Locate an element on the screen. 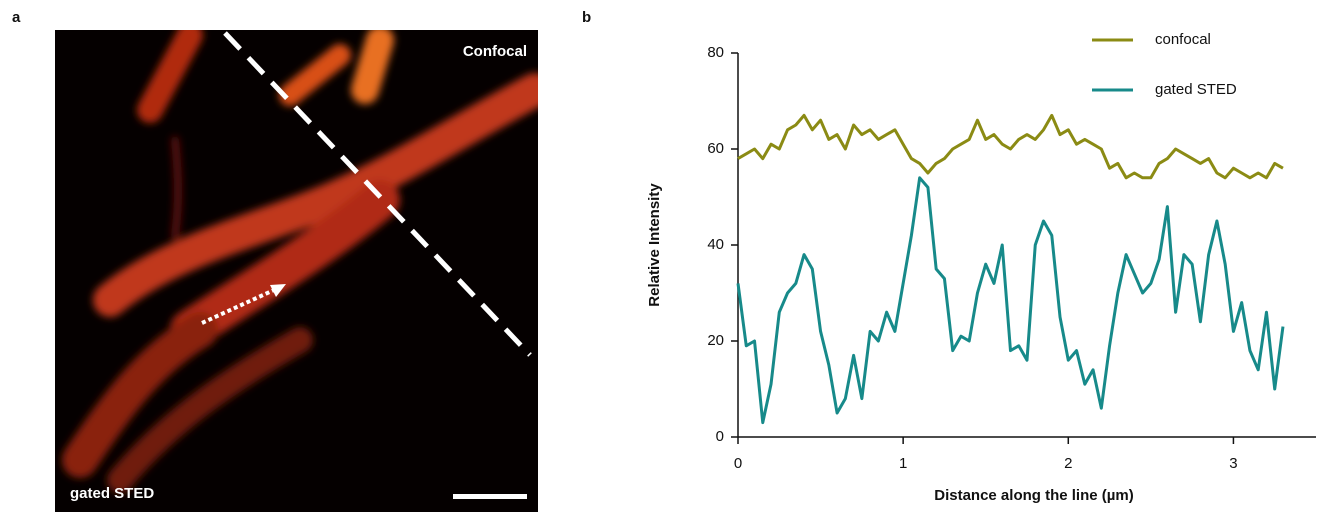 The image size is (1322, 512). profile-line is located at coordinates (377, 194).